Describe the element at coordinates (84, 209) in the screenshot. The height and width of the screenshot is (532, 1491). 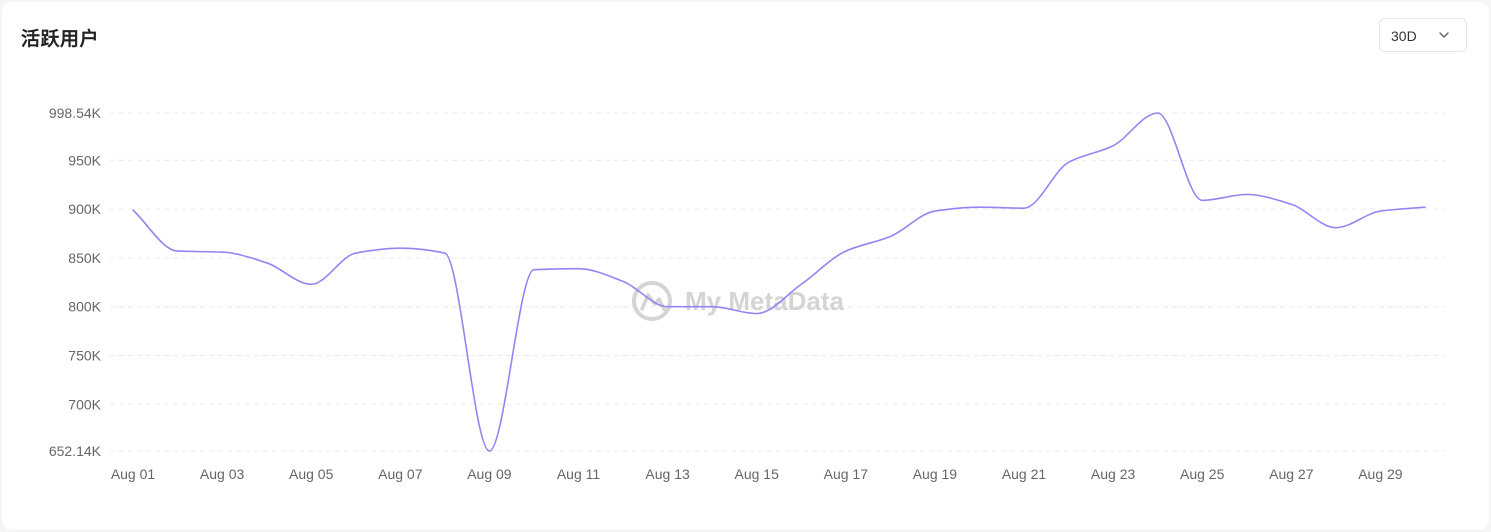
I see `y-tick-label: 900K` at that location.